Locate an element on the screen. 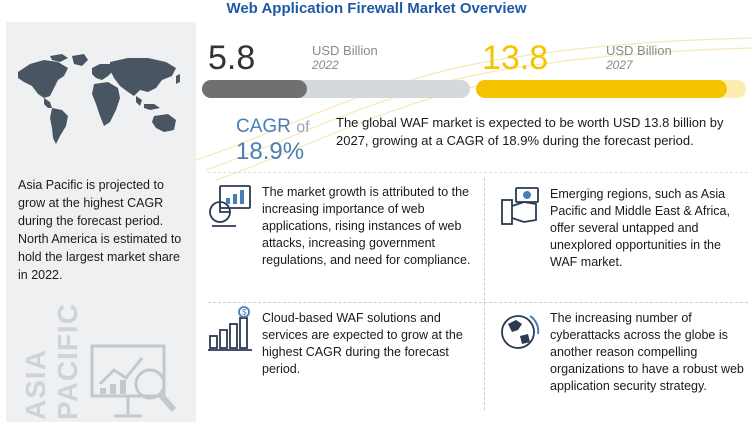  market-bar-2027 is located at coordinates (611, 89).